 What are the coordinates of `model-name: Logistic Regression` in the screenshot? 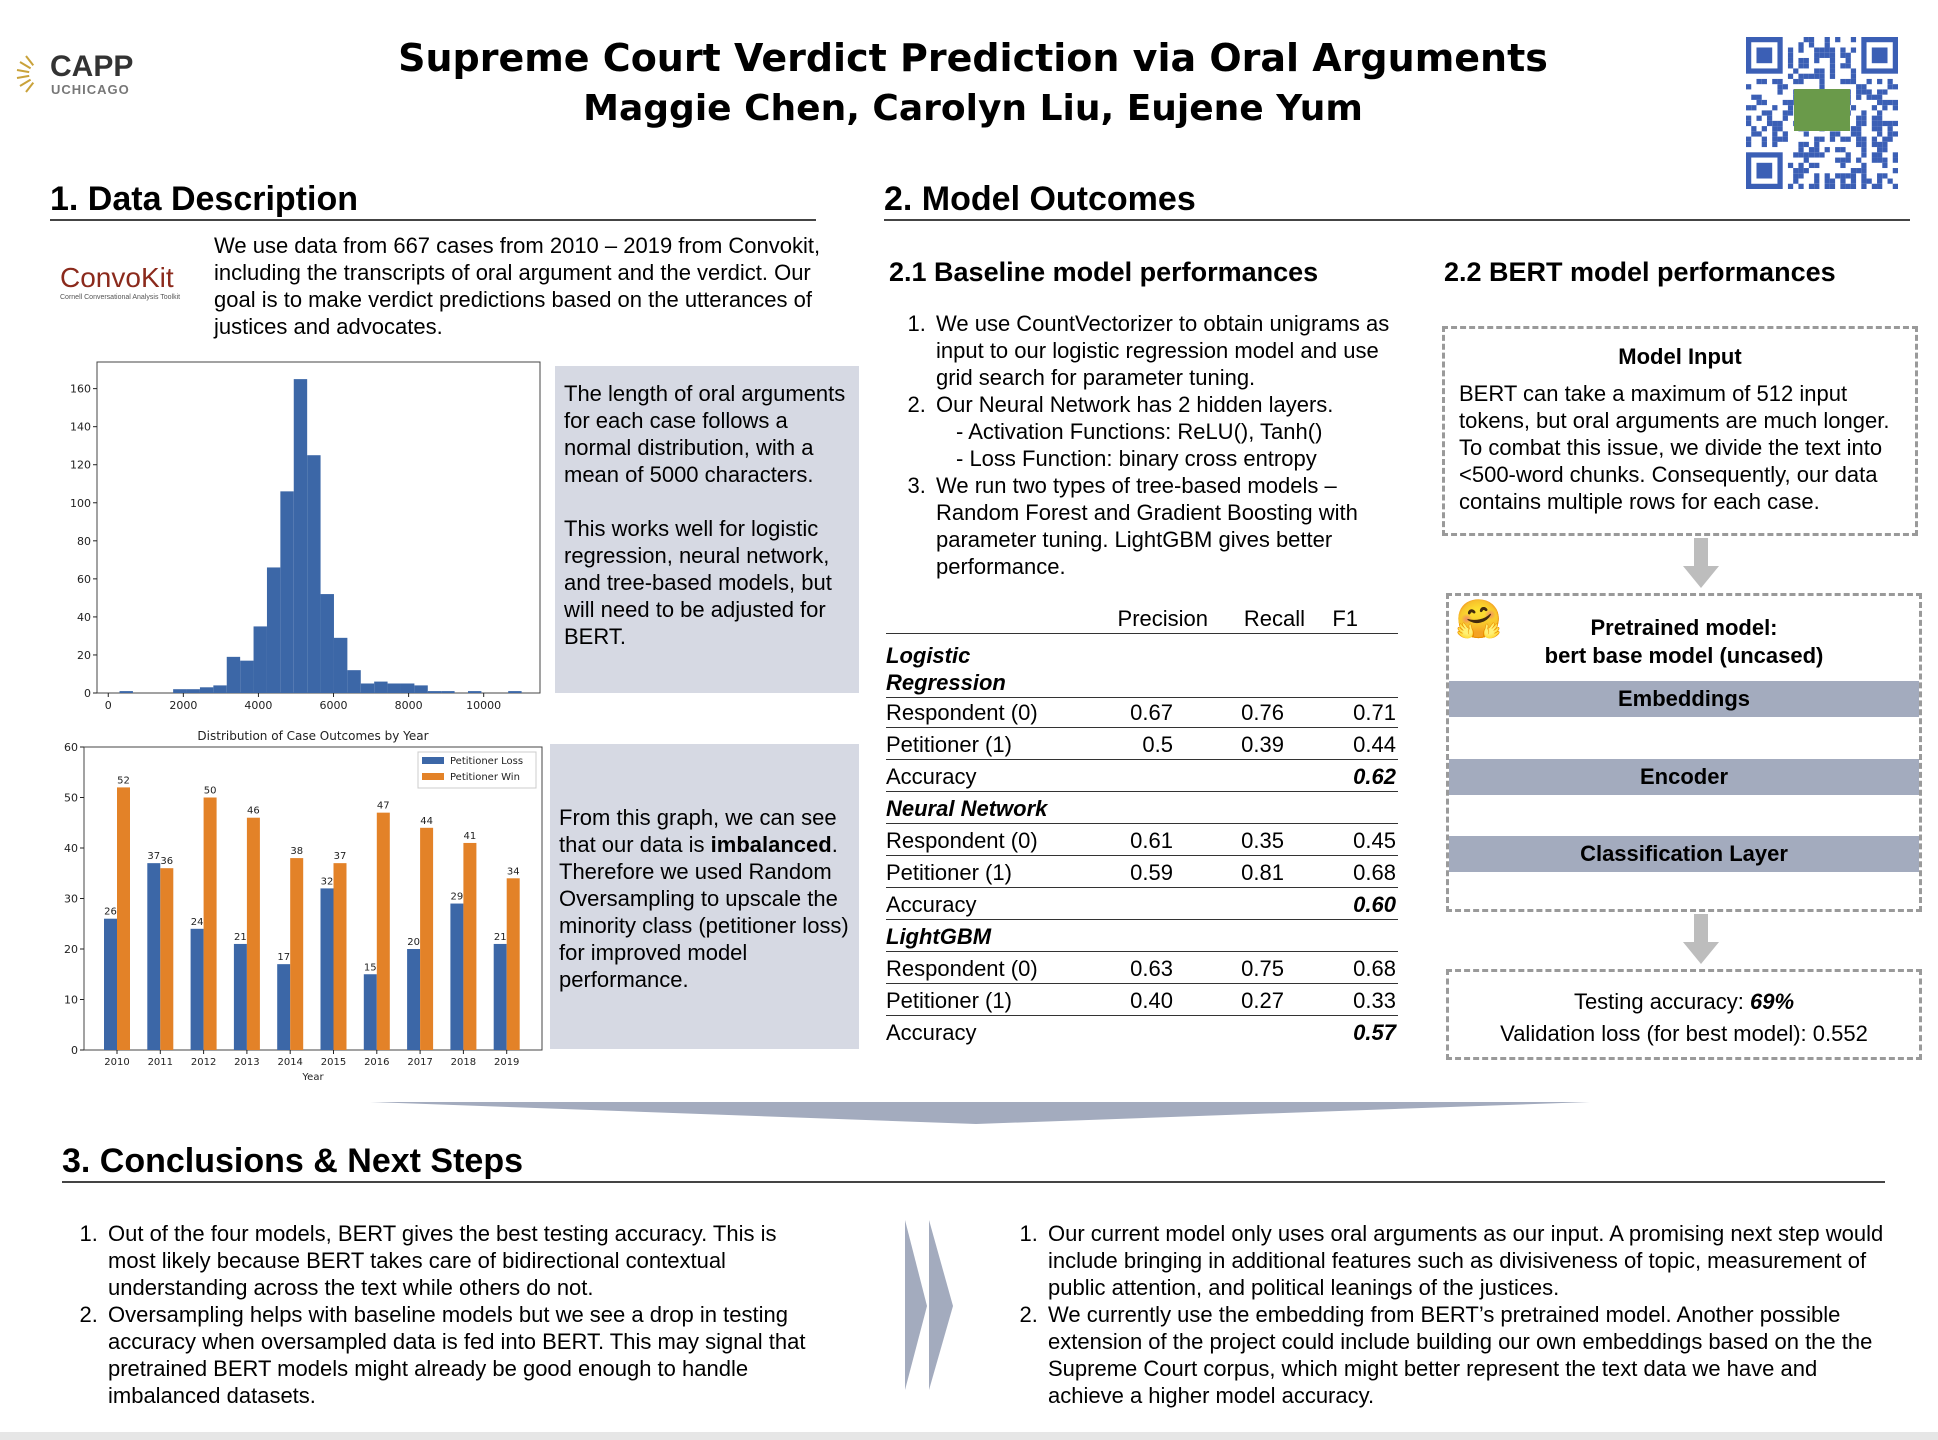 It's located at (946, 669).